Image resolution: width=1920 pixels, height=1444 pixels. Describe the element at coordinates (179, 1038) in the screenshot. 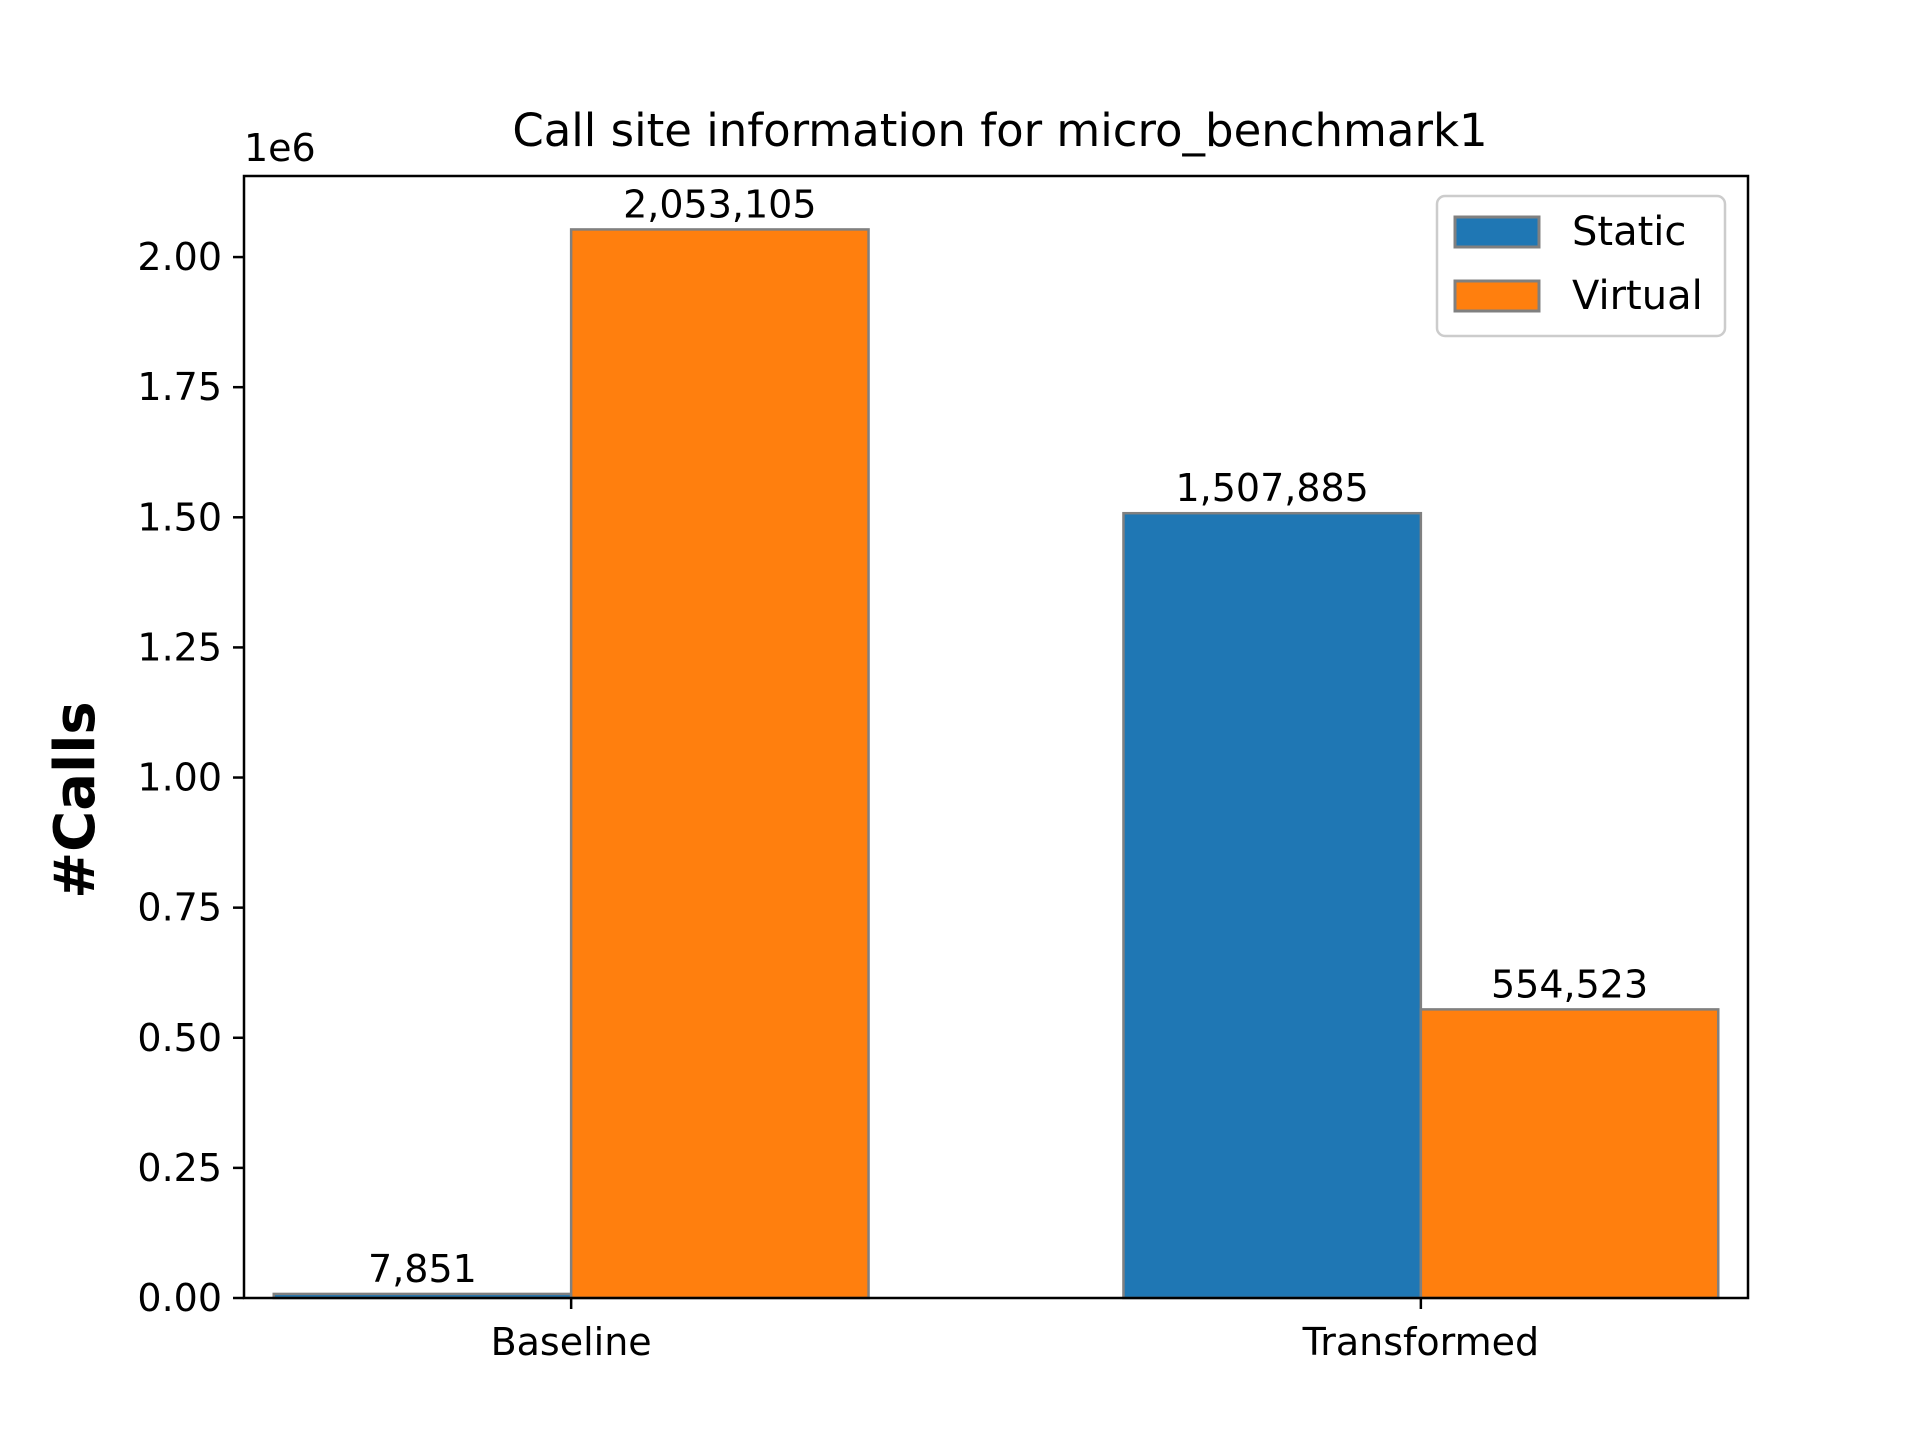

I see `y-tick-label: 0.50` at that location.